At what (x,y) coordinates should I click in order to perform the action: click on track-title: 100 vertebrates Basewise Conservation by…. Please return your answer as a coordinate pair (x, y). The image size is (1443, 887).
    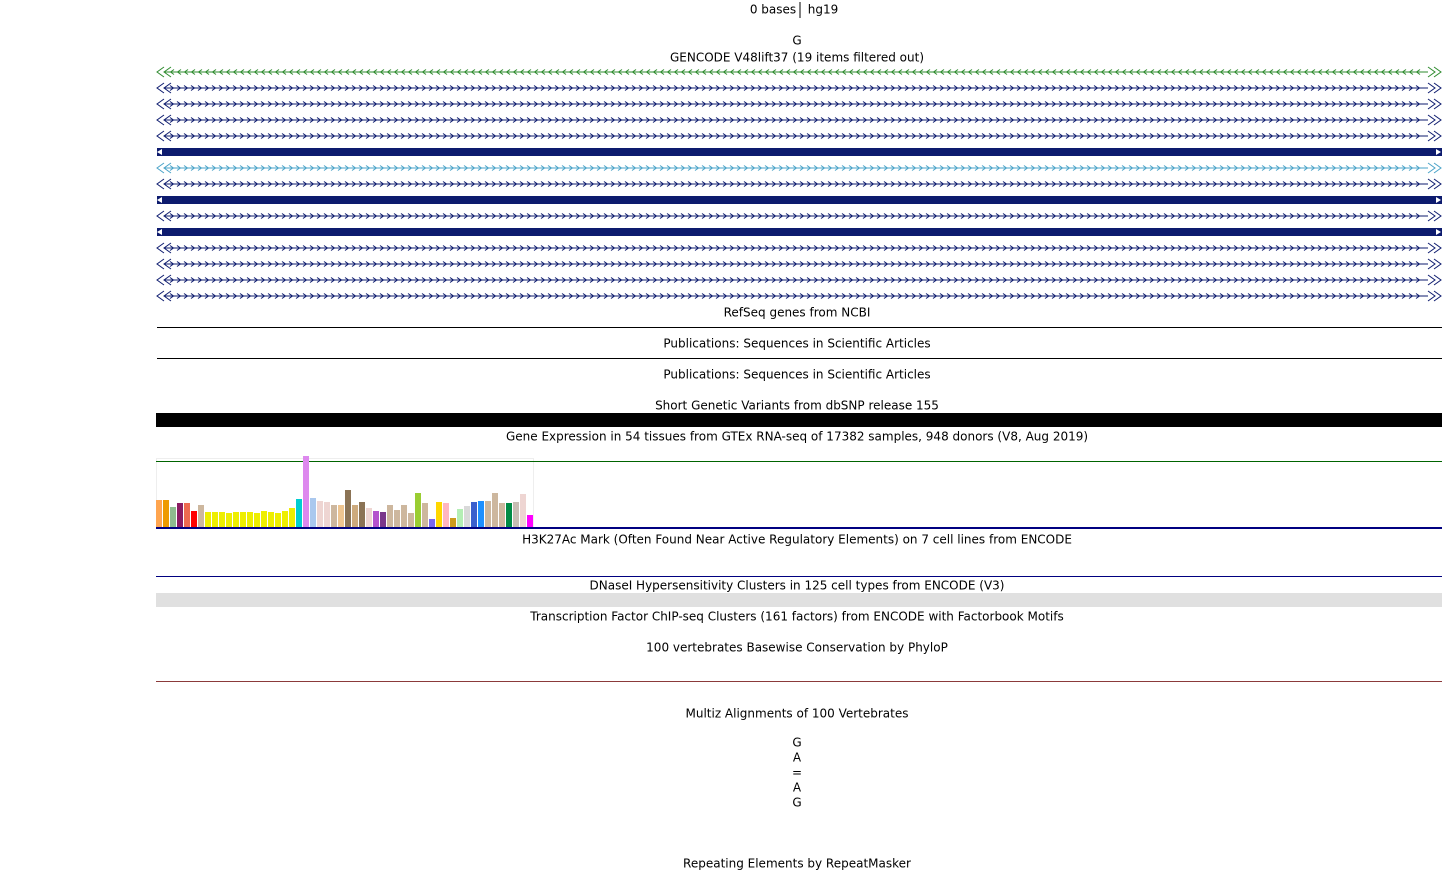
    Looking at the image, I should click on (797, 648).